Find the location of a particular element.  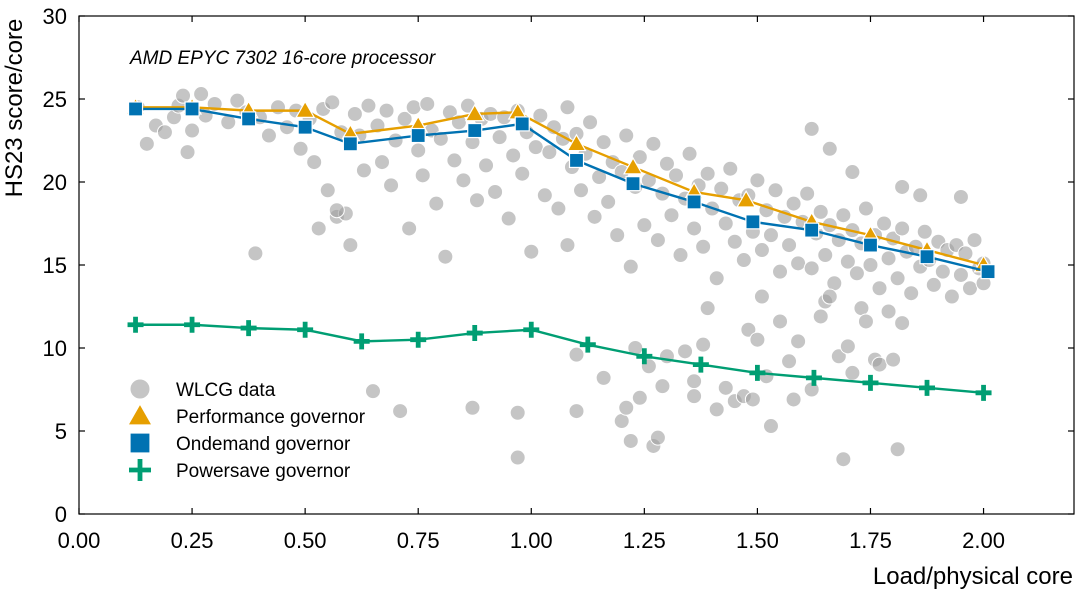

legend-ondemand-governor-label: Ondemand governor is located at coordinates (263, 444).